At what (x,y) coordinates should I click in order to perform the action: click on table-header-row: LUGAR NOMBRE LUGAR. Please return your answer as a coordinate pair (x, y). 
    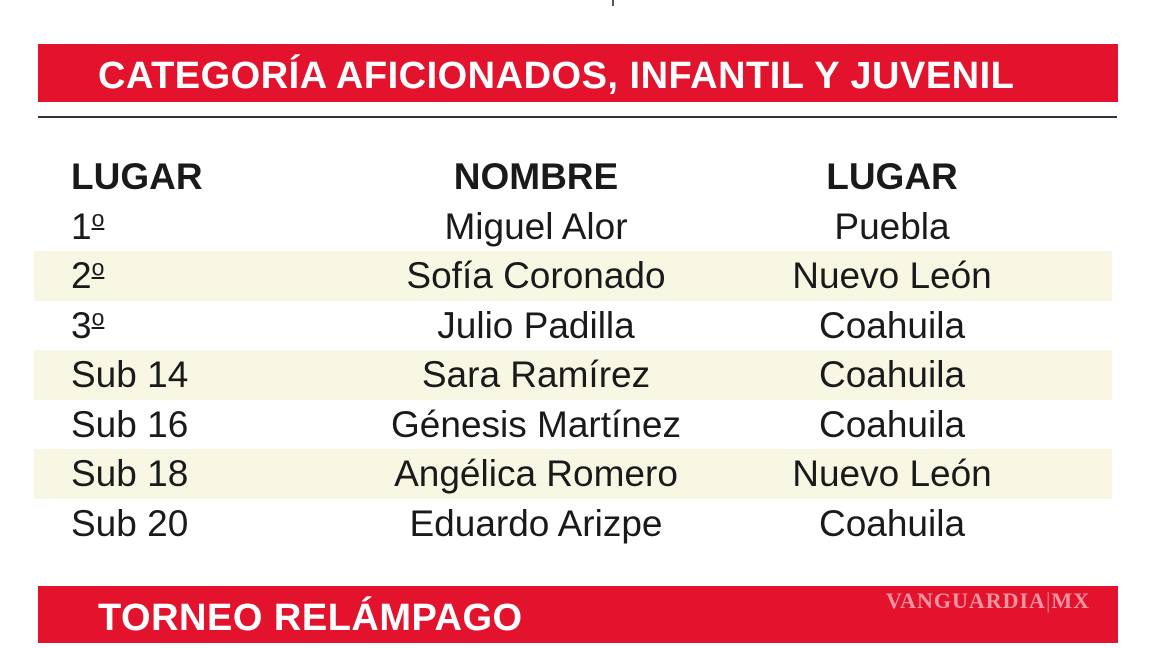
    Looking at the image, I should click on (573, 177).